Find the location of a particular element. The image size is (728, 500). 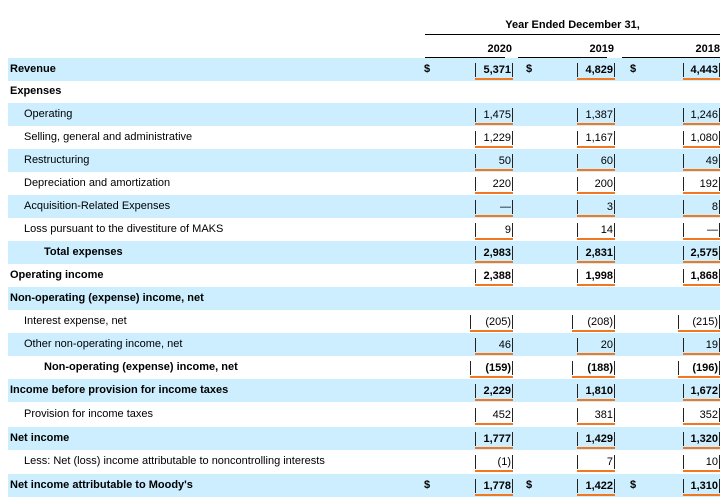

value-2019: 381 is located at coordinates (596, 416).